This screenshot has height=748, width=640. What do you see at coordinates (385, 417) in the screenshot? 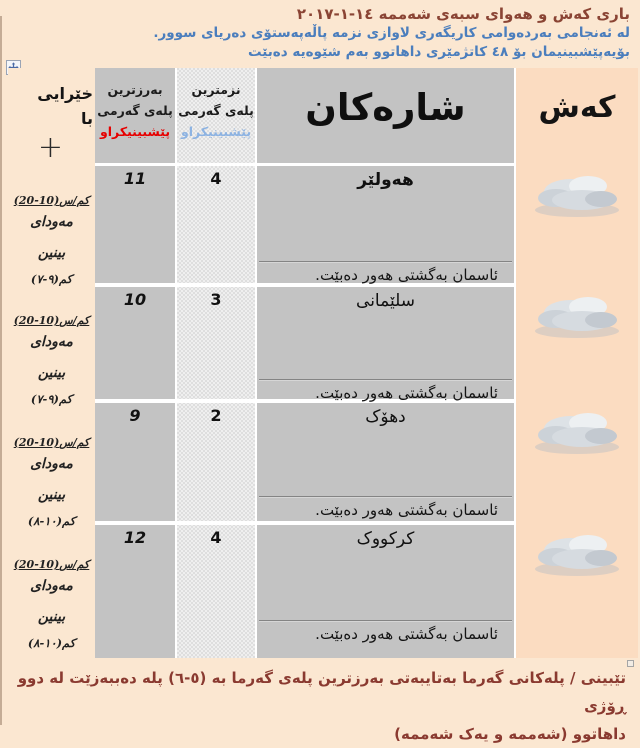
I see `city-name-dihok: دهۆک` at bounding box center [385, 417].